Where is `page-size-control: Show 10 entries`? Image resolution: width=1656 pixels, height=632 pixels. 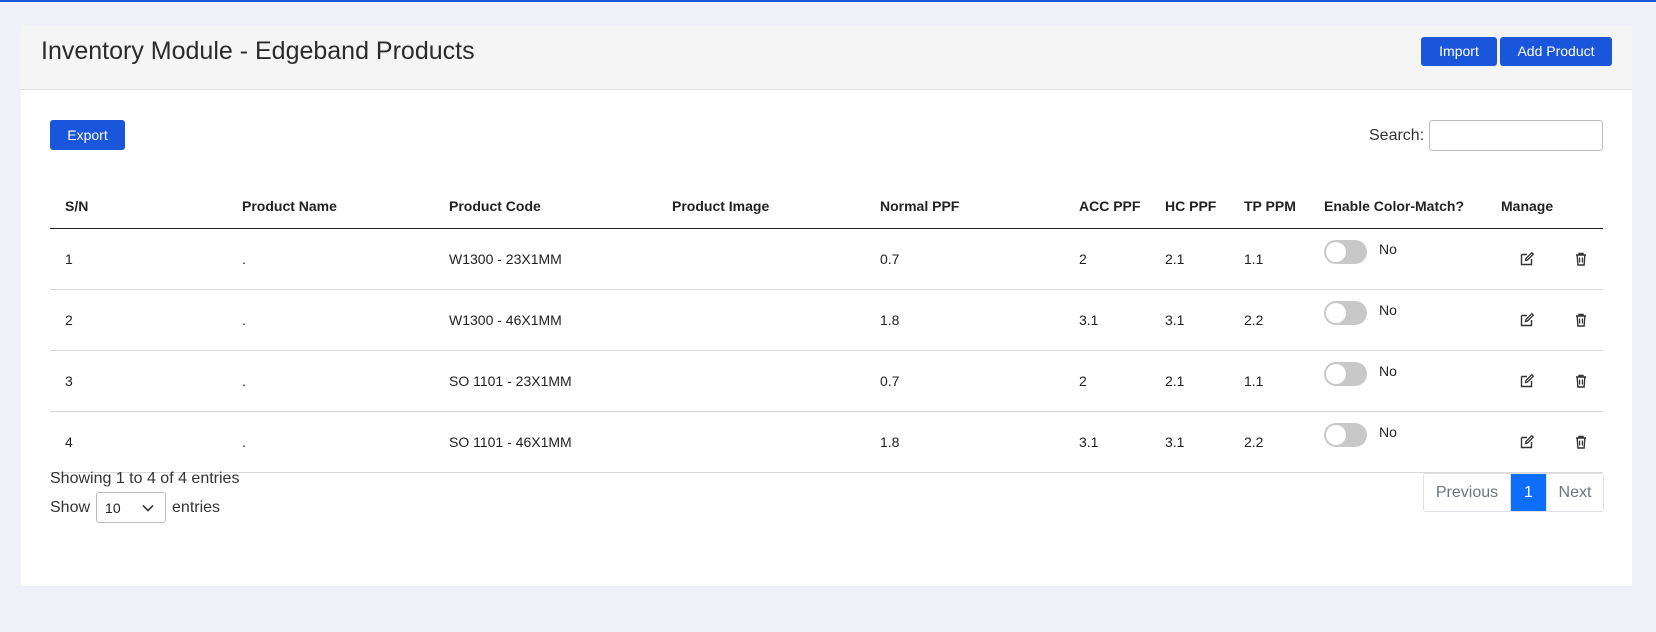 page-size-control: Show 10 entries is located at coordinates (135, 507).